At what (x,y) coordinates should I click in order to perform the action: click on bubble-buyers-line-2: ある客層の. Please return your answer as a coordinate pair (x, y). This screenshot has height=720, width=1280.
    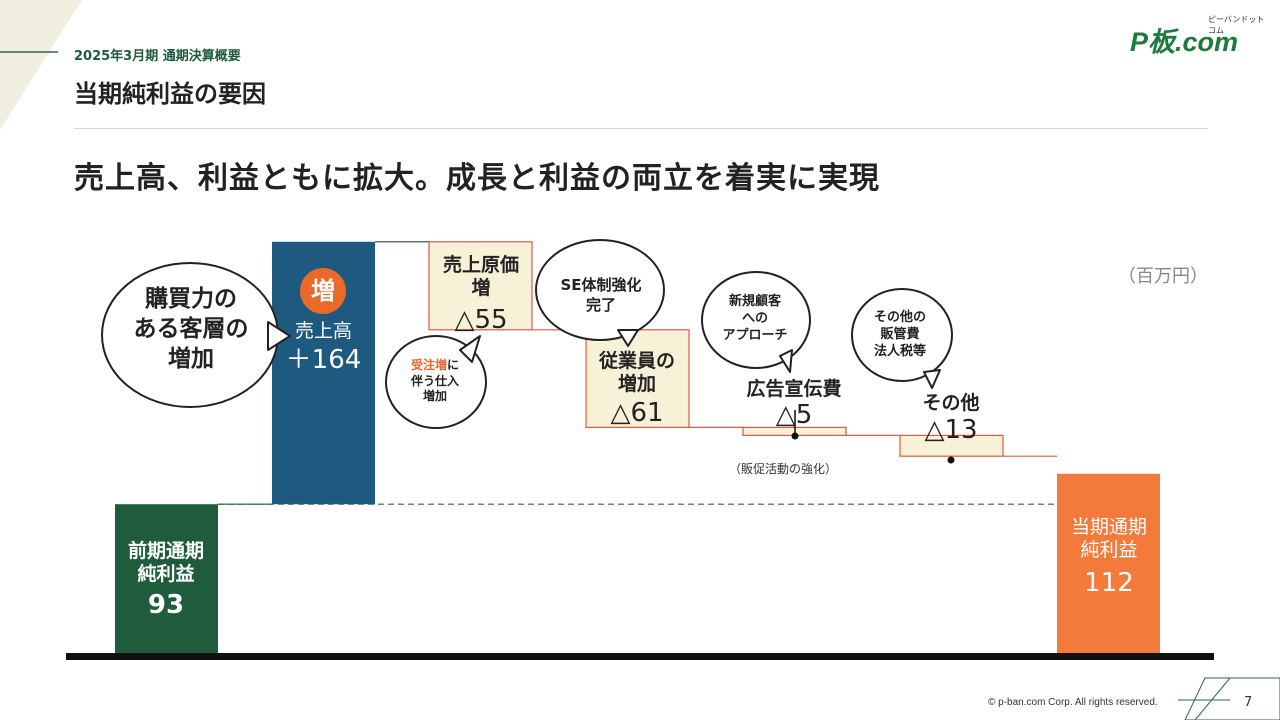
    Looking at the image, I should click on (191, 328).